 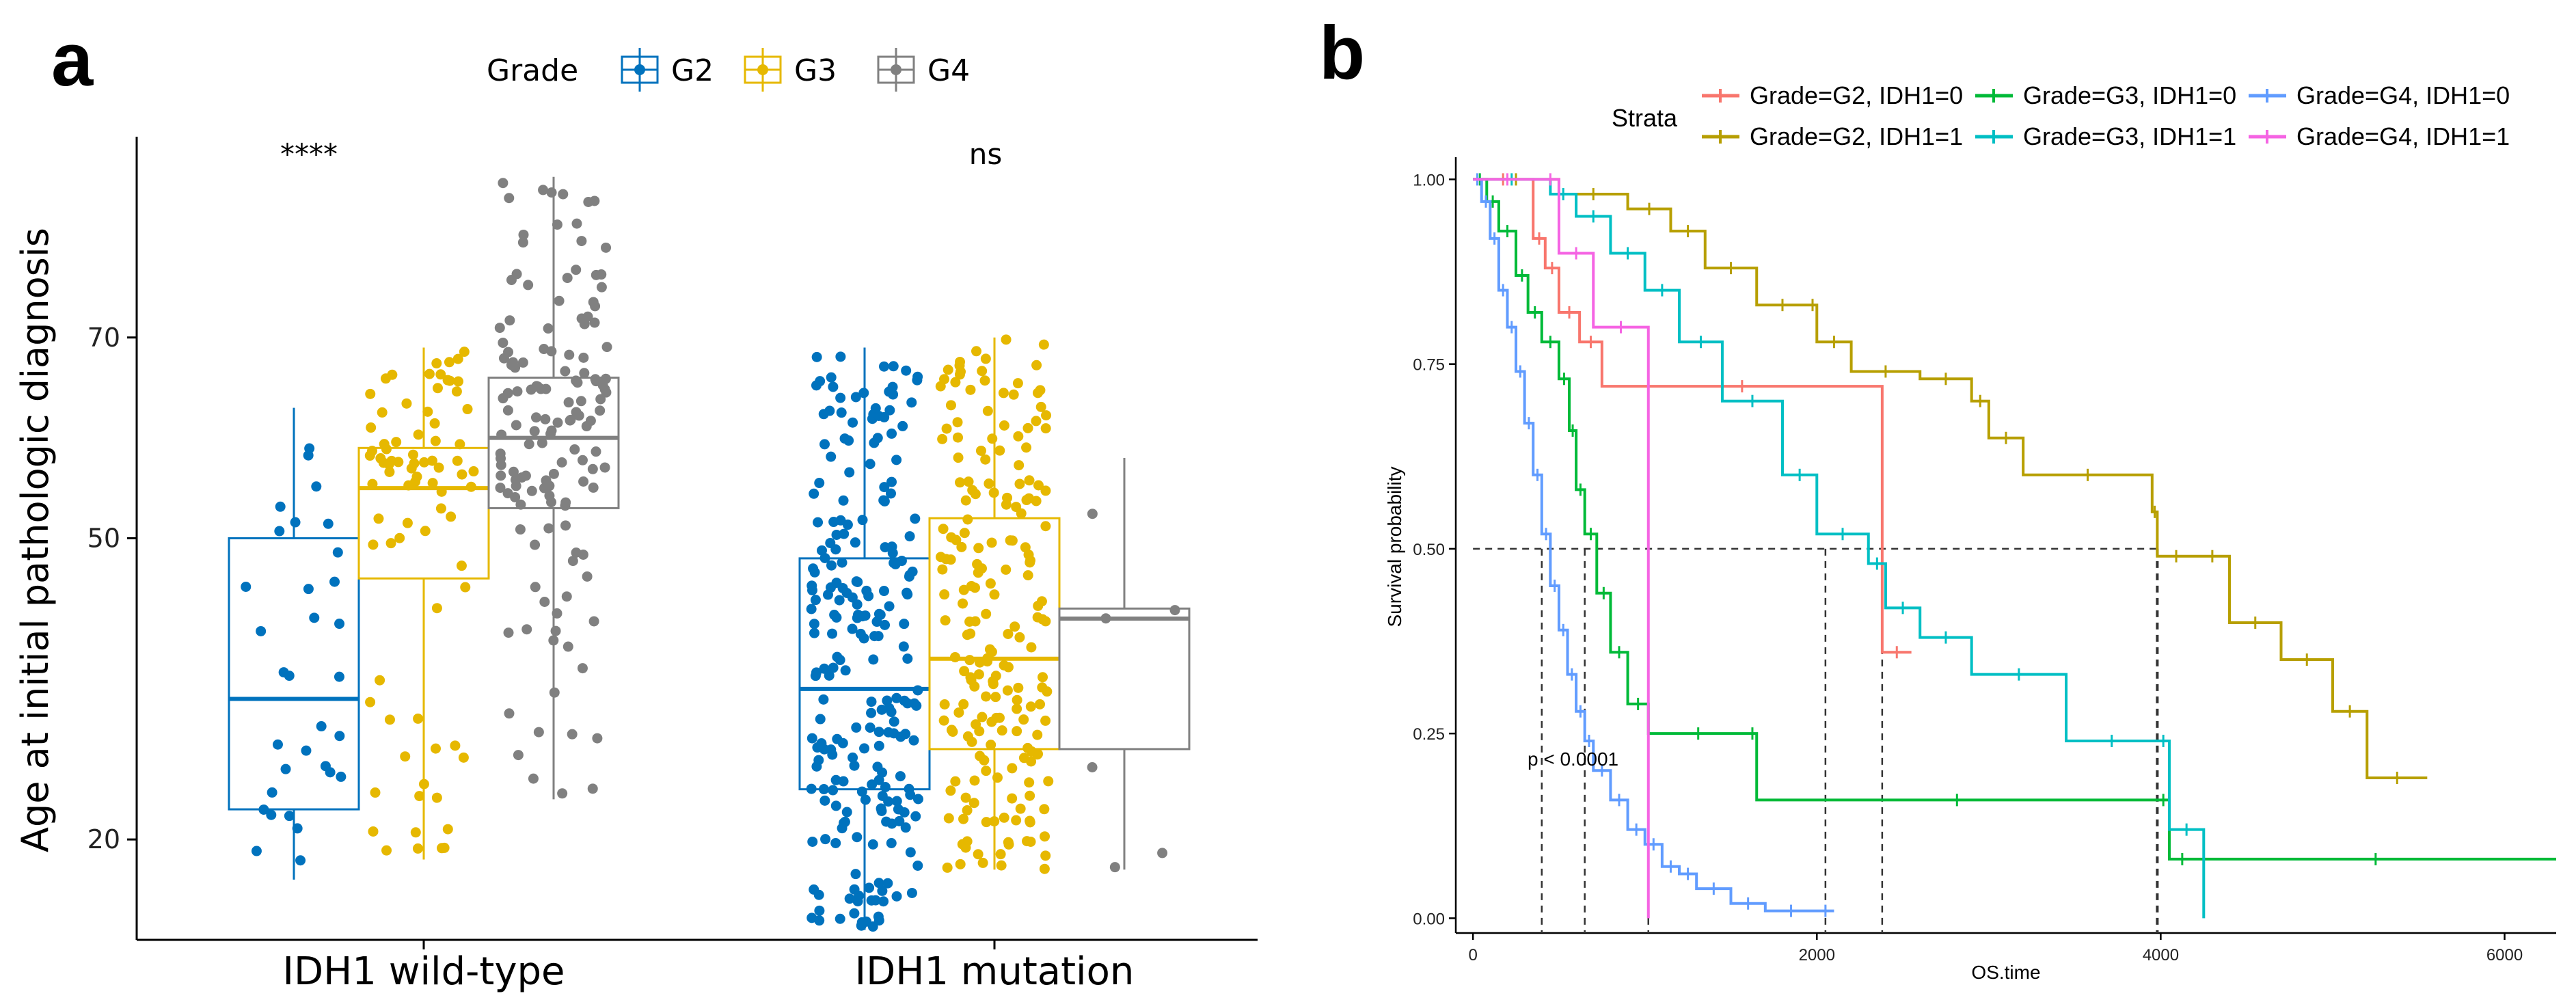 What do you see at coordinates (554, 443) in the screenshot?
I see `box-g4-idh1-wild-type` at bounding box center [554, 443].